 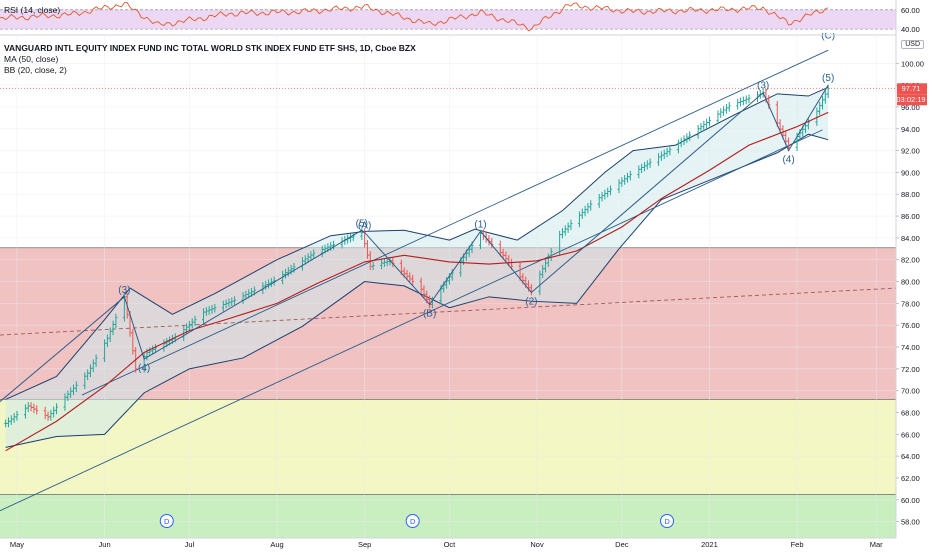 I want to click on y-tick-label: 84.00, so click(x=910, y=238).